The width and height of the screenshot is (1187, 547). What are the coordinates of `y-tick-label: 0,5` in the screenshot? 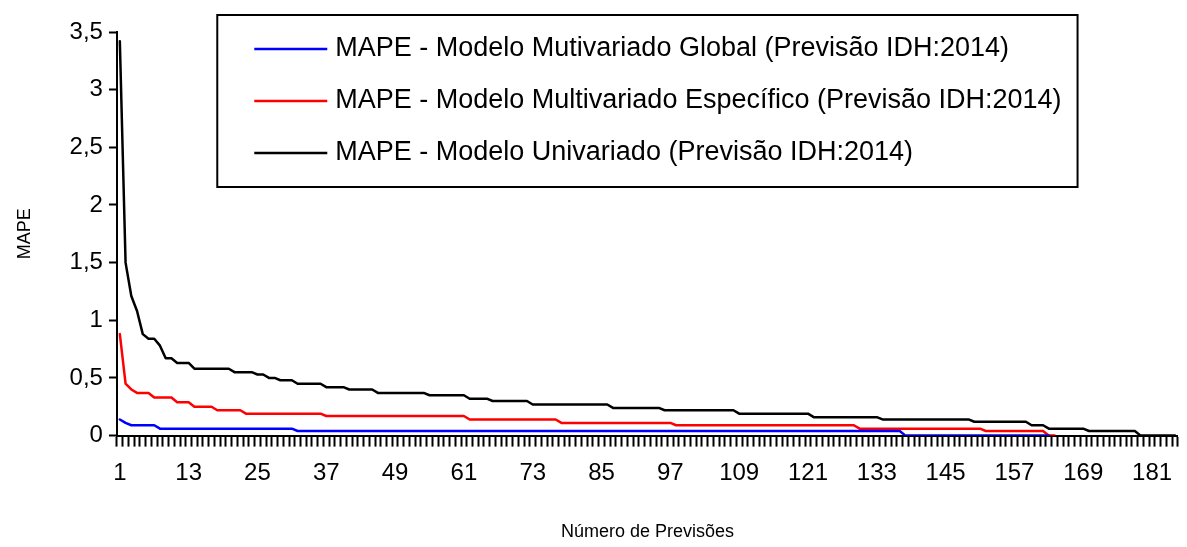 It's located at (86, 376).